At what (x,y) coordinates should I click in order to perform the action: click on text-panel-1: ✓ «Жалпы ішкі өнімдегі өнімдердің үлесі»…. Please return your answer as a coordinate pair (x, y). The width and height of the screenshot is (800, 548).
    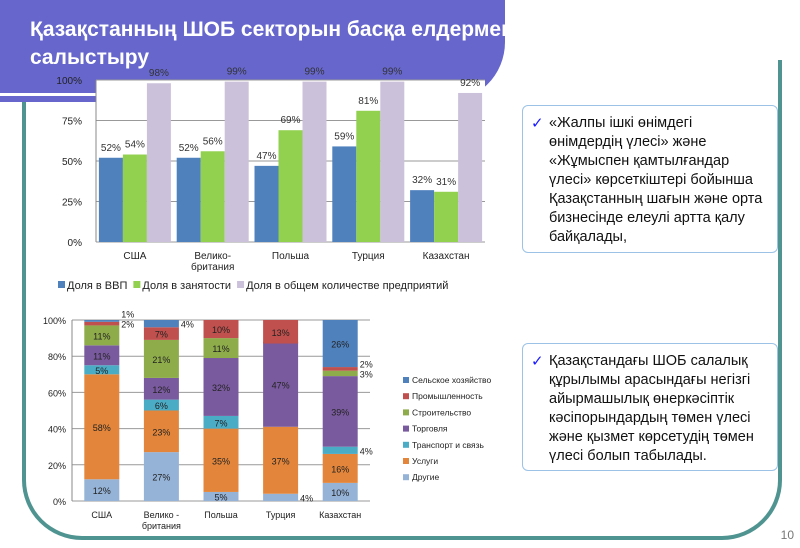
    Looking at the image, I should click on (650, 179).